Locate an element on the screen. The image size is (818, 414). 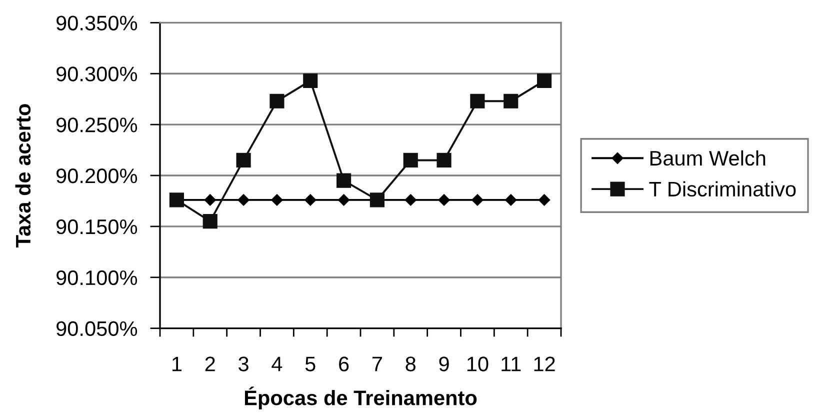
x-tick-label: 11 is located at coordinates (511, 364).